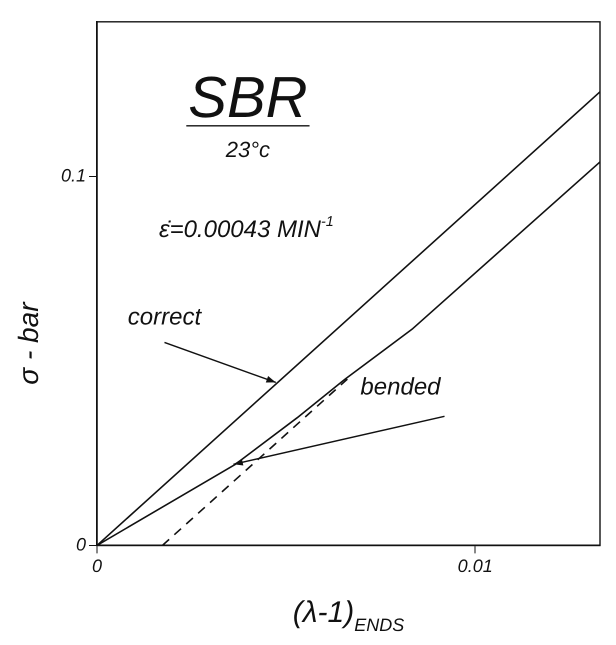 The image size is (616, 645). Describe the element at coordinates (165, 316) in the screenshot. I see `annotation: correct` at that location.